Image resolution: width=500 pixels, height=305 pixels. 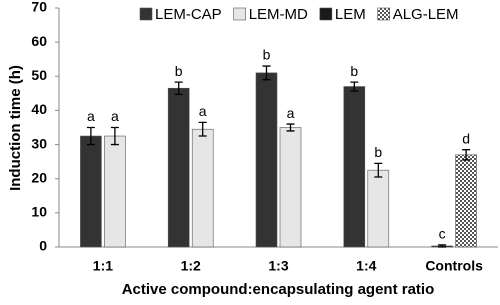 I want to click on y-tick-label: 70, so click(x=39, y=7).